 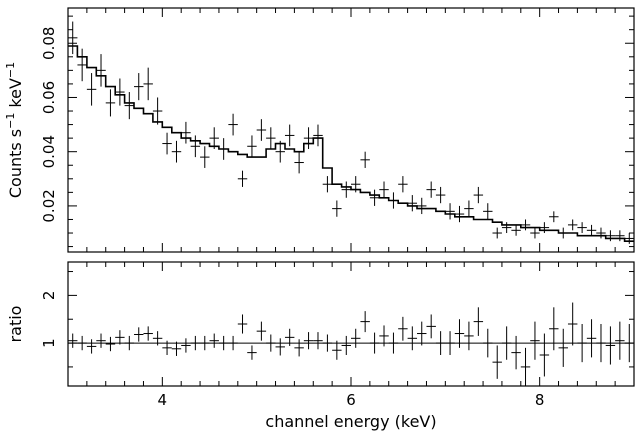 What do you see at coordinates (49, 97) in the screenshot?
I see `y-tick-label: 0.06` at bounding box center [49, 97].